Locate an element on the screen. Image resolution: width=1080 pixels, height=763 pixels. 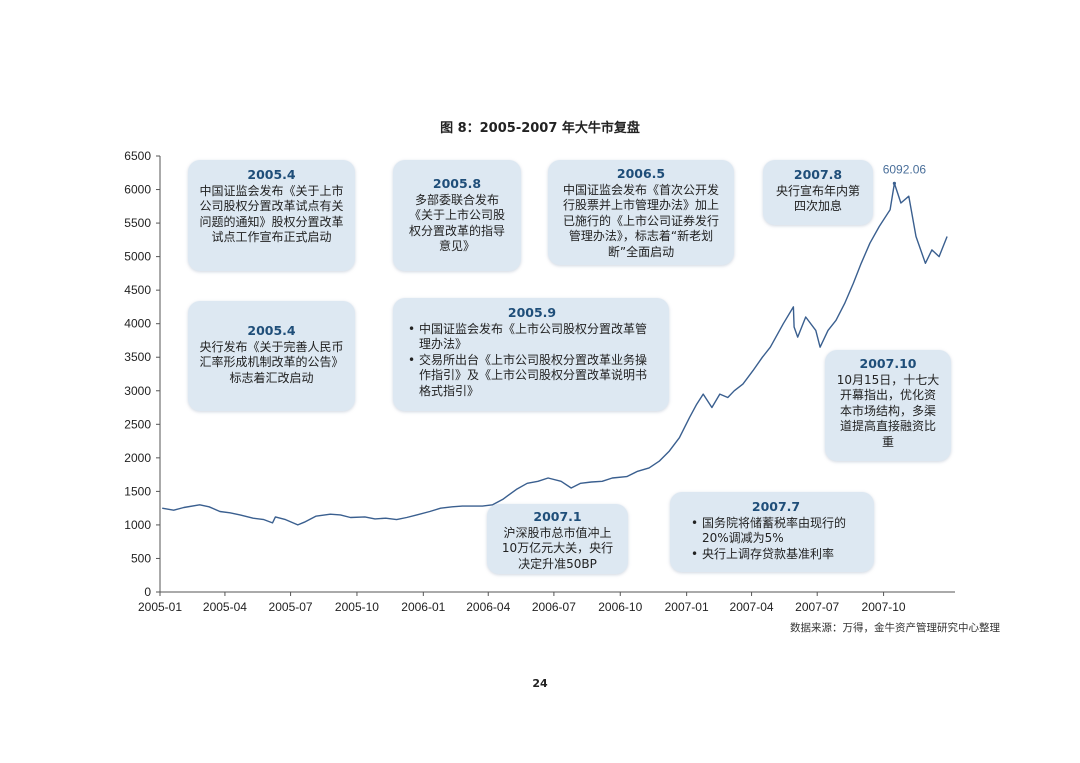
y-tick-label: 4500 is located at coordinates (137, 290).